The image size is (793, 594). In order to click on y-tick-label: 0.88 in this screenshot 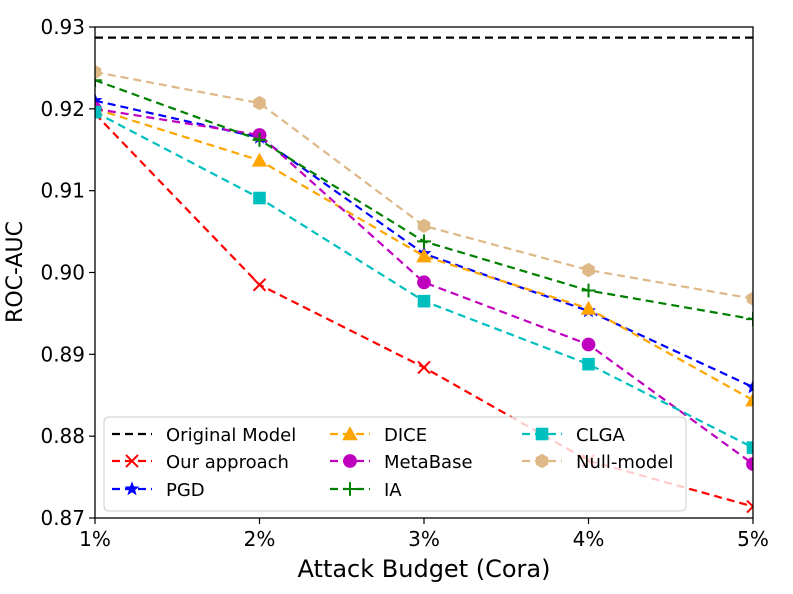, I will do `click(62, 436)`.